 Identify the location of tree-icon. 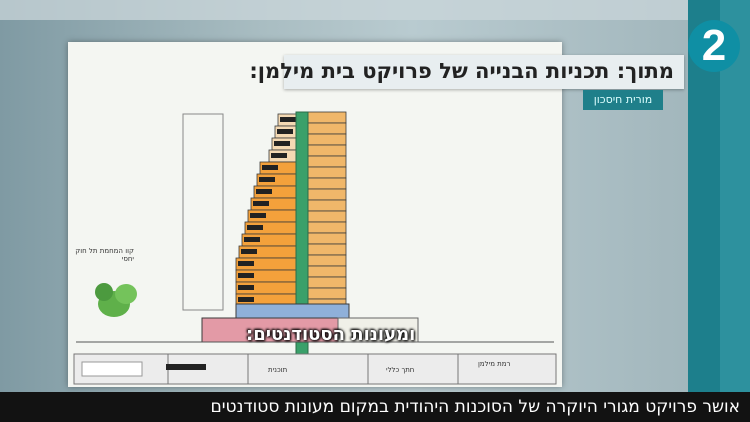
(116, 300).